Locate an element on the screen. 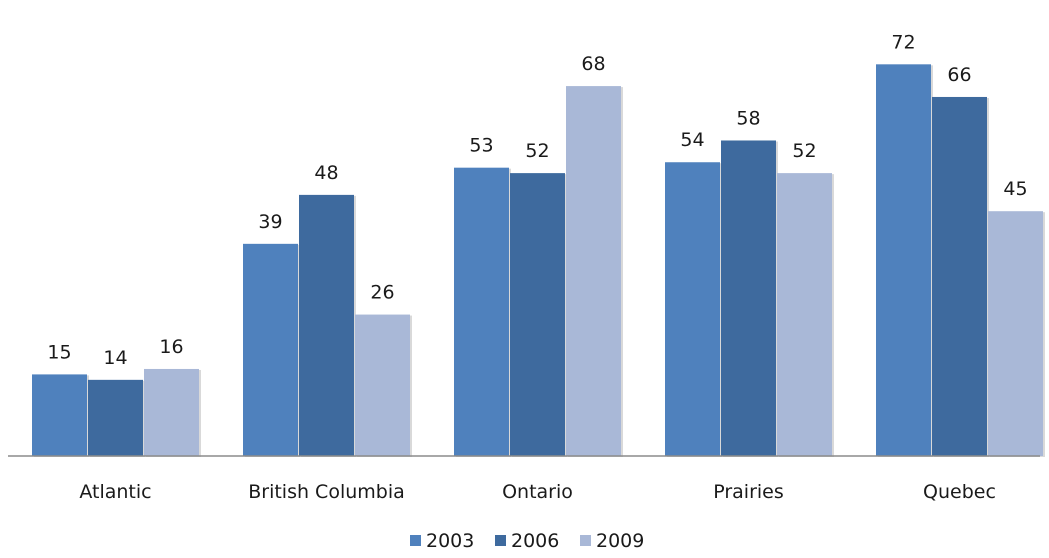 The height and width of the screenshot is (558, 1049). data-label: 53 is located at coordinates (481, 146).